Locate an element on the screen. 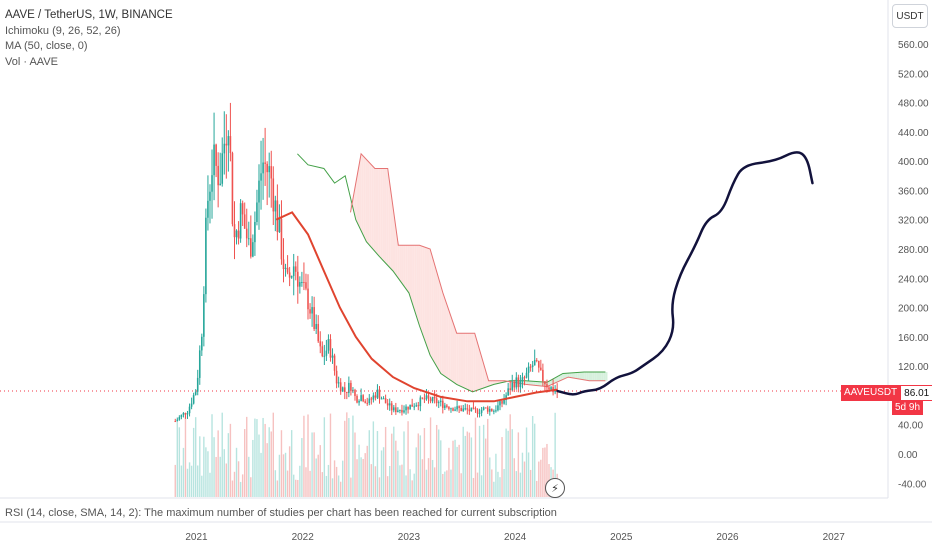 The image size is (932, 550). ma-legend: MA (50, close, 0) is located at coordinates (46, 46).